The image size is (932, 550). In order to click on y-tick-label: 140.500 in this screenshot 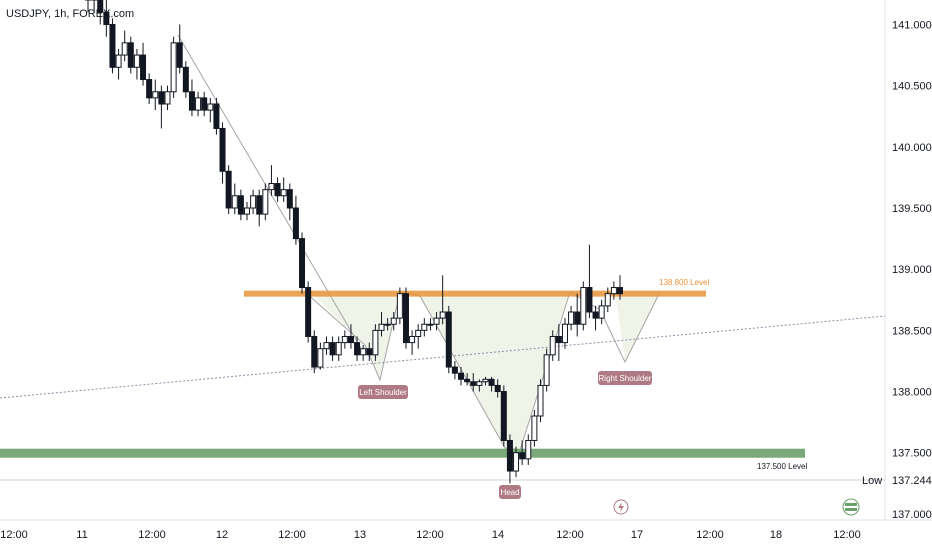, I will do `click(912, 87)`.